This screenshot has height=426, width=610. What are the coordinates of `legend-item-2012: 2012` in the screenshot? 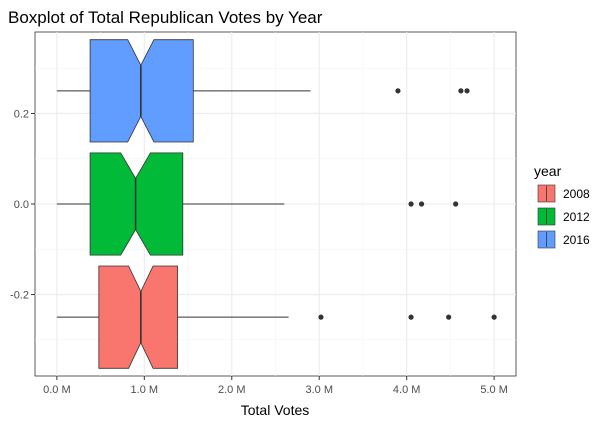 It's located at (563, 216).